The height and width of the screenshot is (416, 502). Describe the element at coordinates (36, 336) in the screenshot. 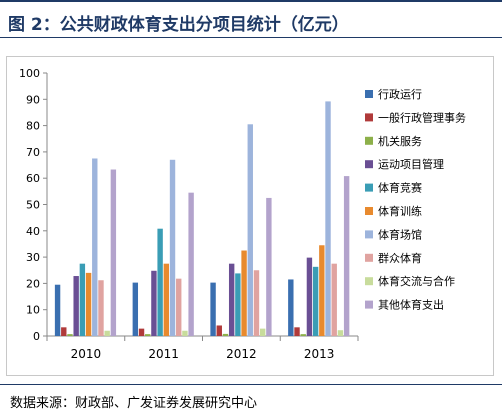

I see `y-tick-label: 0` at that location.